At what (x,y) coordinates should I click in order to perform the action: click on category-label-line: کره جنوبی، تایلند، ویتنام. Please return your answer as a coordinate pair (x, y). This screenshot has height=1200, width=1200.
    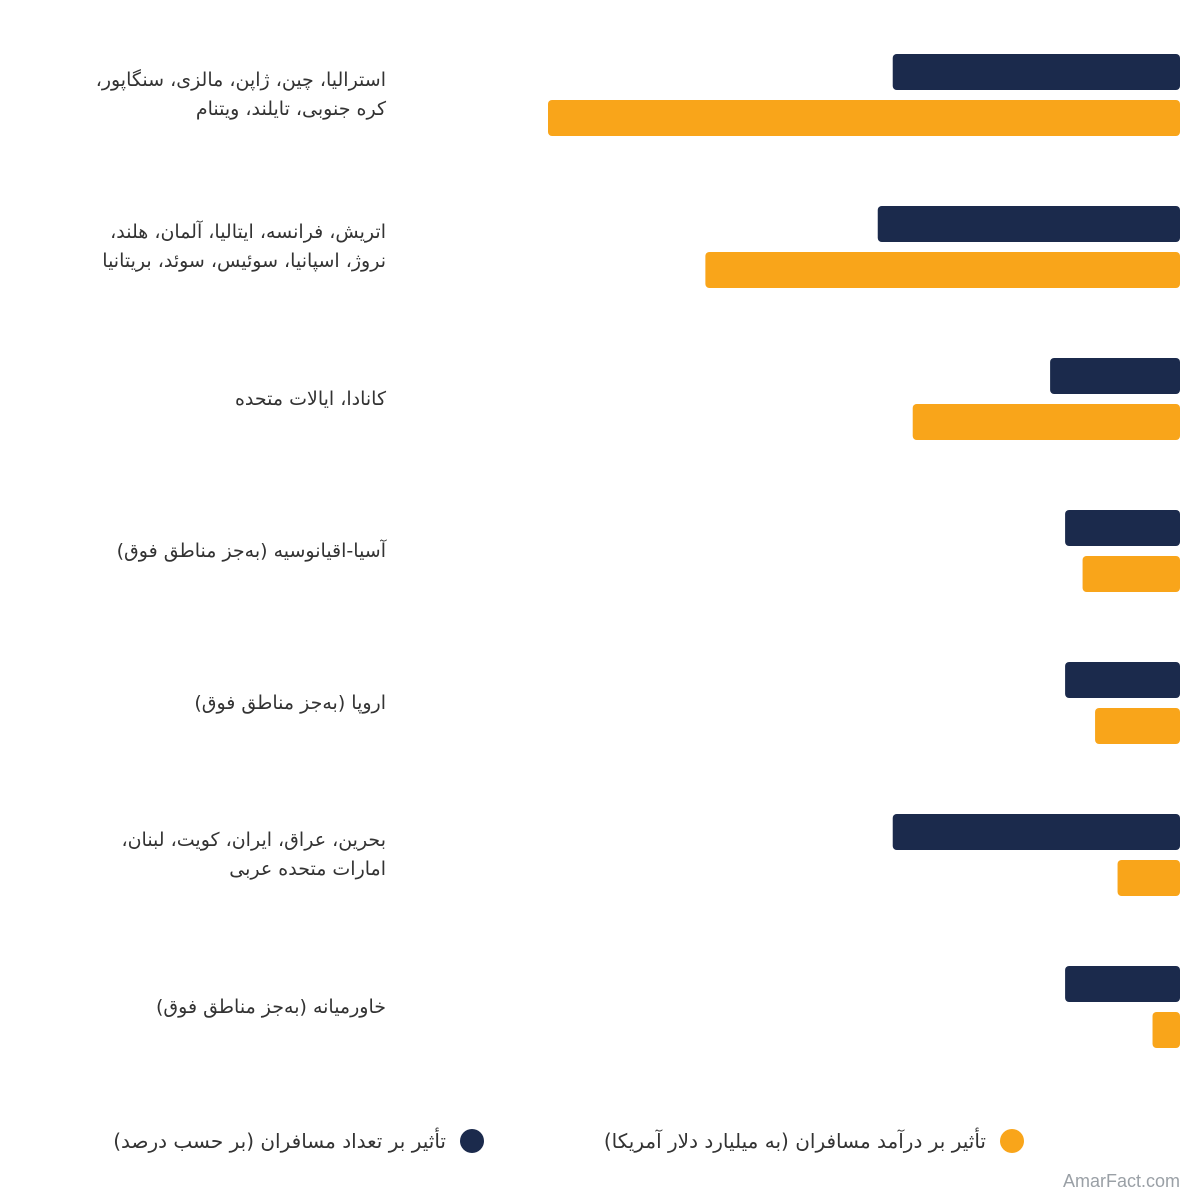
    Looking at the image, I should click on (290, 109).